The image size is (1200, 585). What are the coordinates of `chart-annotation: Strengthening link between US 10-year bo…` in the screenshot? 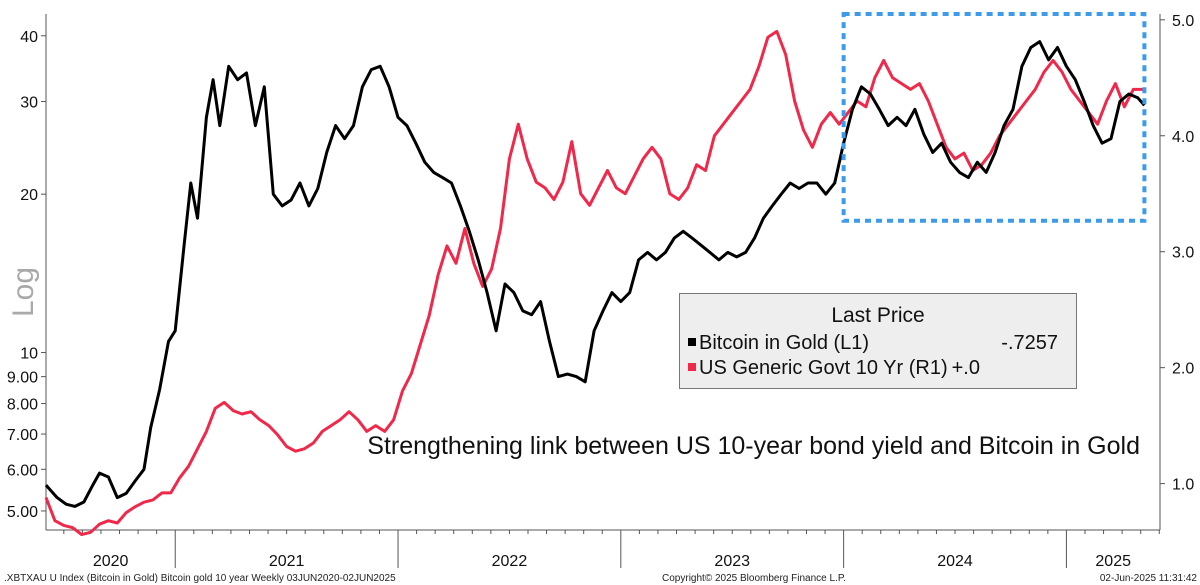 It's located at (753, 446).